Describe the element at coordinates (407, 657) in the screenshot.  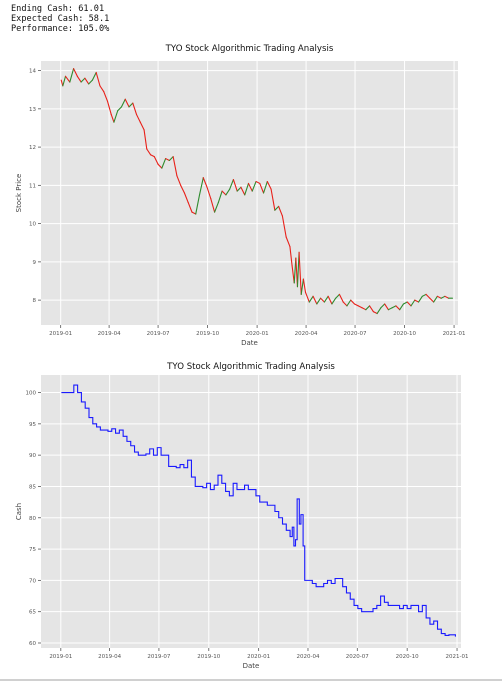
I see `x-tick-label: 2020-10` at that location.